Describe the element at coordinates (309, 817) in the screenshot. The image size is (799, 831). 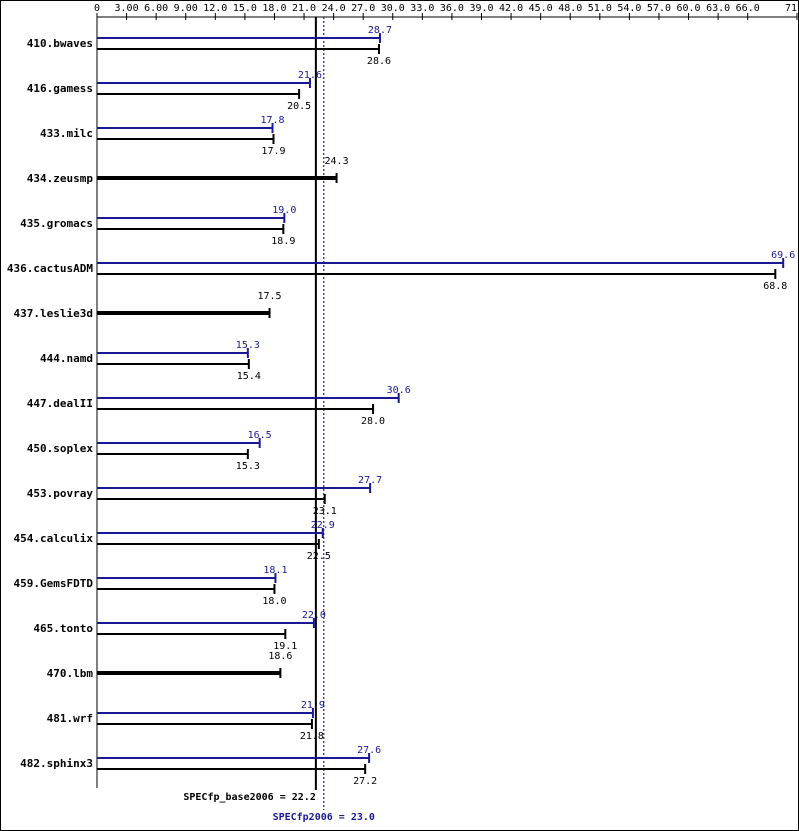
I see `reference-name: SPECfp2006 =` at that location.